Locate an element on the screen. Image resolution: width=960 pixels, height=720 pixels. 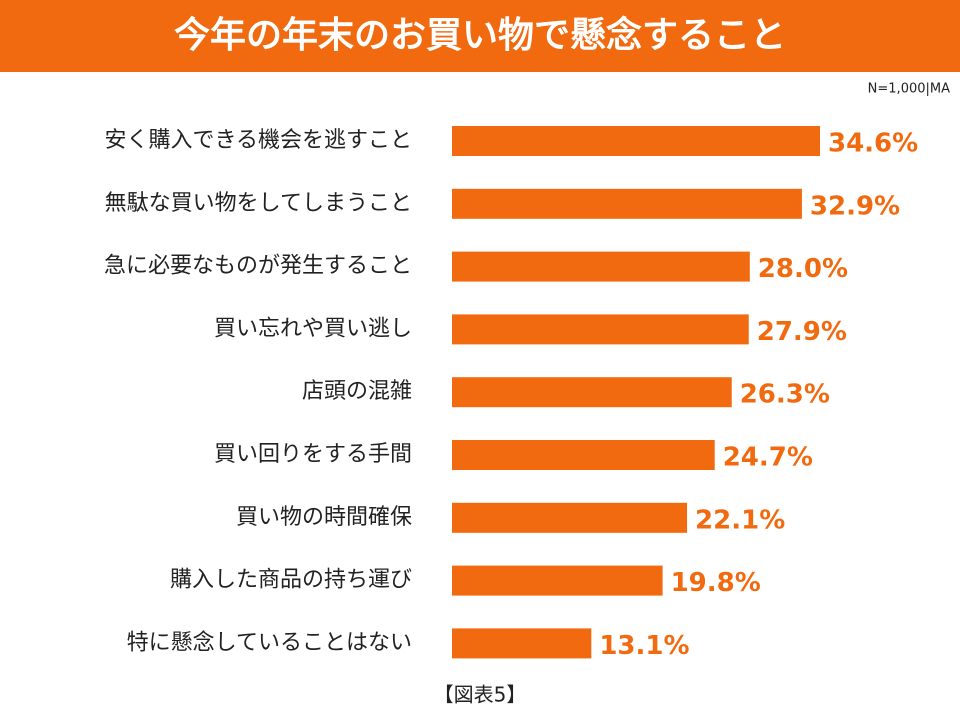
category-label: 店頭の混雑 is located at coordinates (357, 391).